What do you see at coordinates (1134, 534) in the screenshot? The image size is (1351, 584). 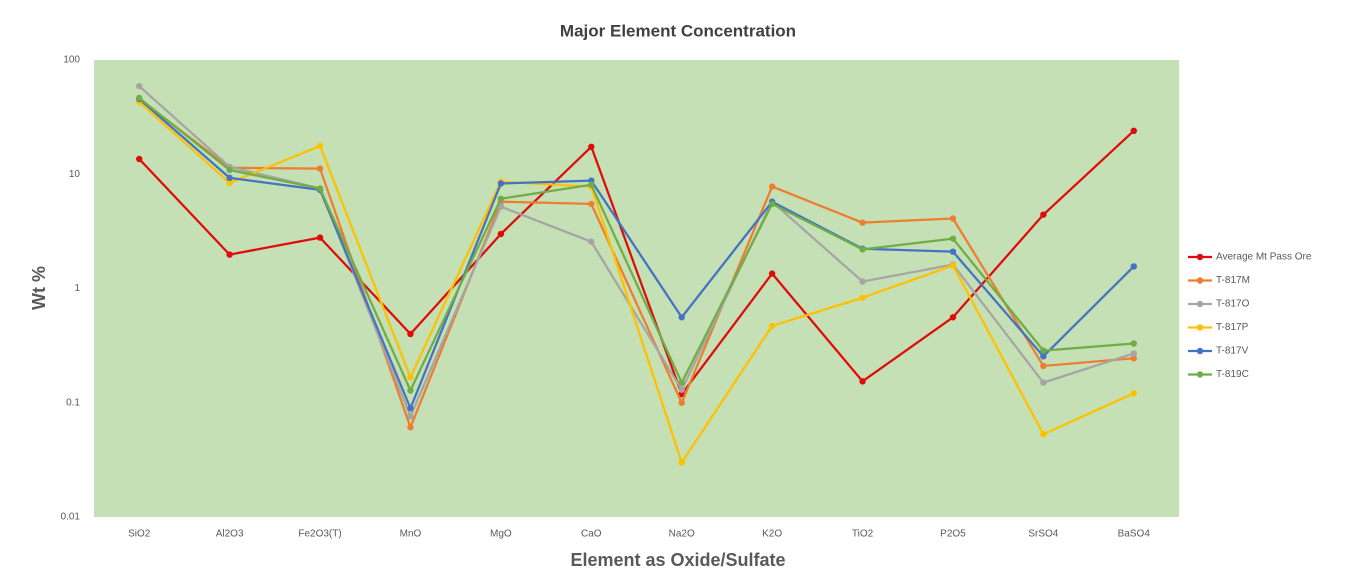 I see `x-tick-label: BaSO4` at bounding box center [1134, 534].